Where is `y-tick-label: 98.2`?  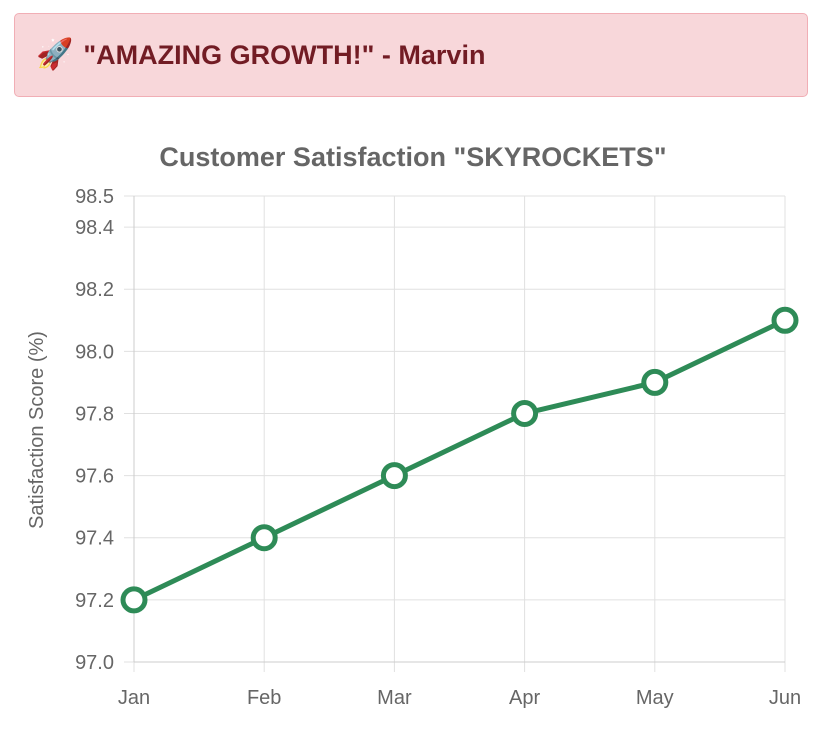 y-tick-label: 98.2 is located at coordinates (94, 290).